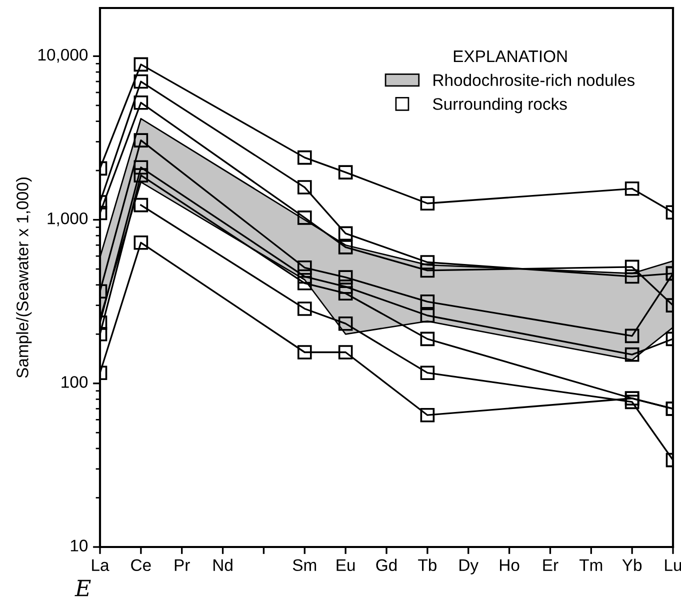 This screenshot has height=606, width=681. What do you see at coordinates (63, 55) in the screenshot?
I see `y-tick-label: 10,000` at bounding box center [63, 55].